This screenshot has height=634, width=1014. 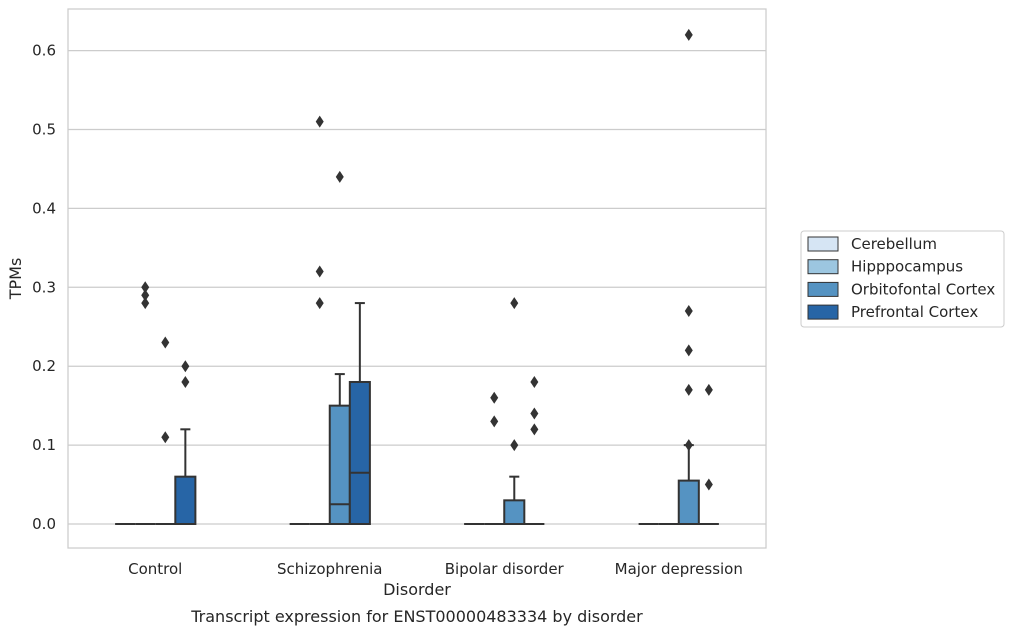 I want to click on x-tick-label: Schizophrenia, so click(x=329, y=569).